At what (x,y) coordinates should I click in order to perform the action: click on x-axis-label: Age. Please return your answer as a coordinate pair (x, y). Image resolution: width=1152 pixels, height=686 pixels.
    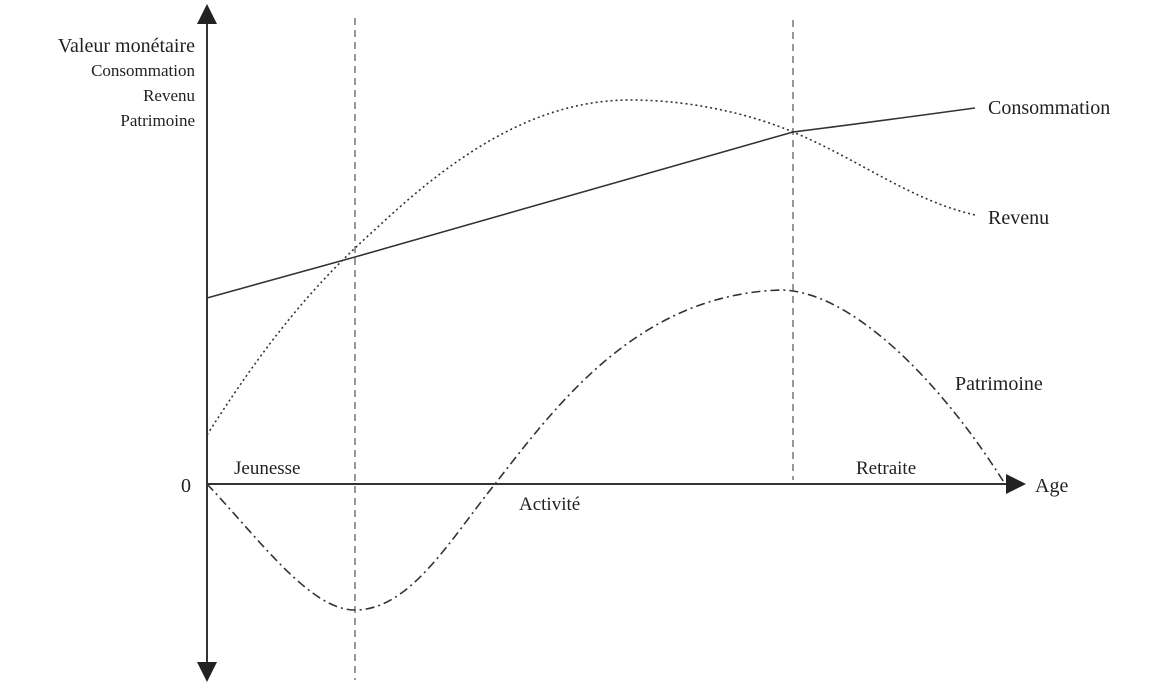
    Looking at the image, I should click on (1051, 486).